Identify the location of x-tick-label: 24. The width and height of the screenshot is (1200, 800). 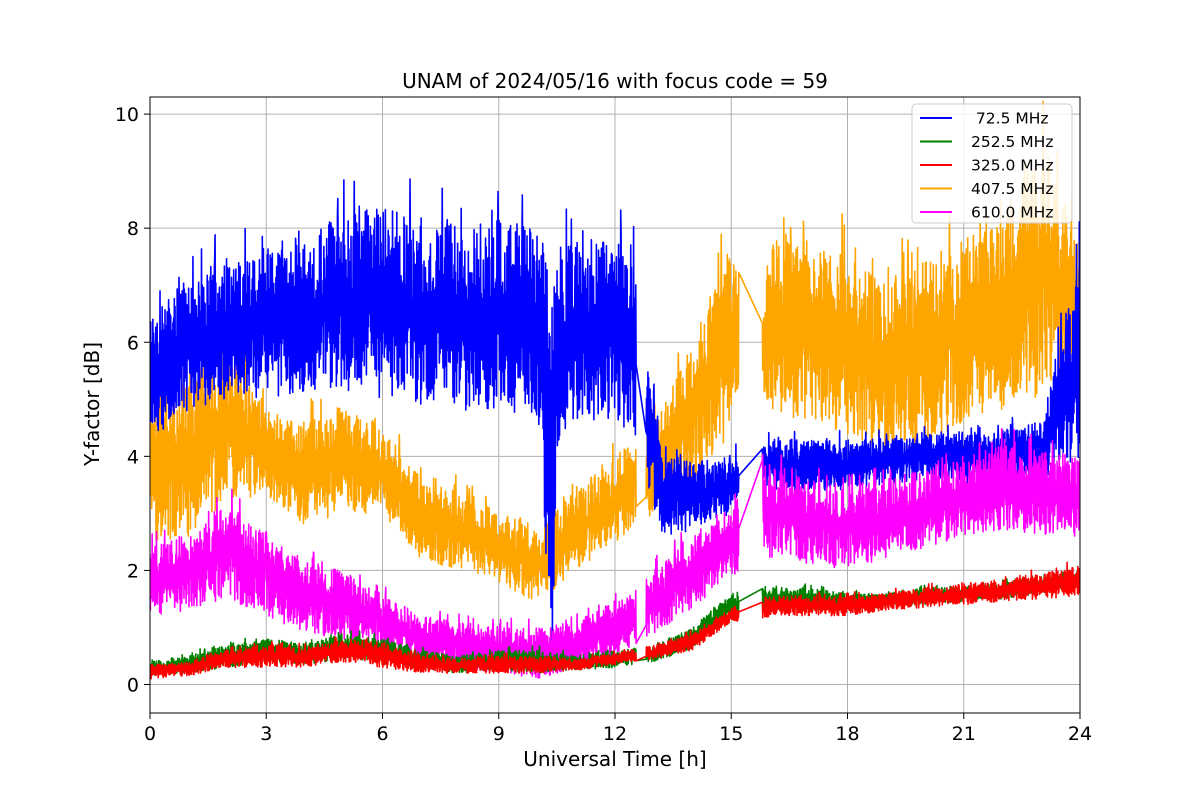
(1080, 734).